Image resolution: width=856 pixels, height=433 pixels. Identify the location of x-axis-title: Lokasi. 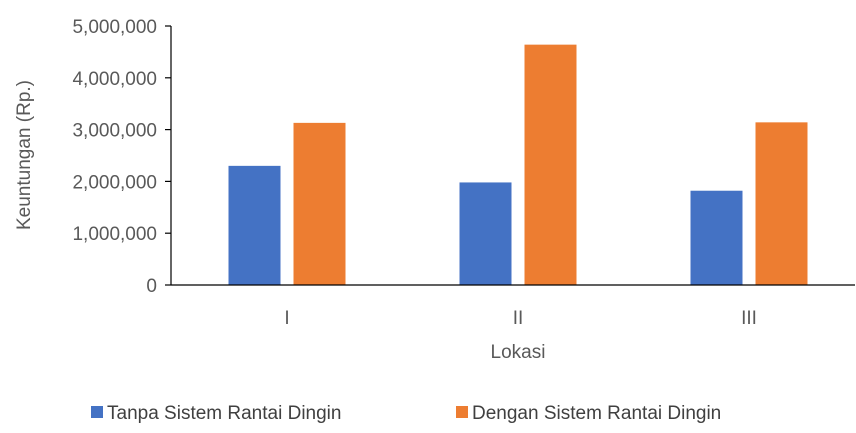
(518, 352).